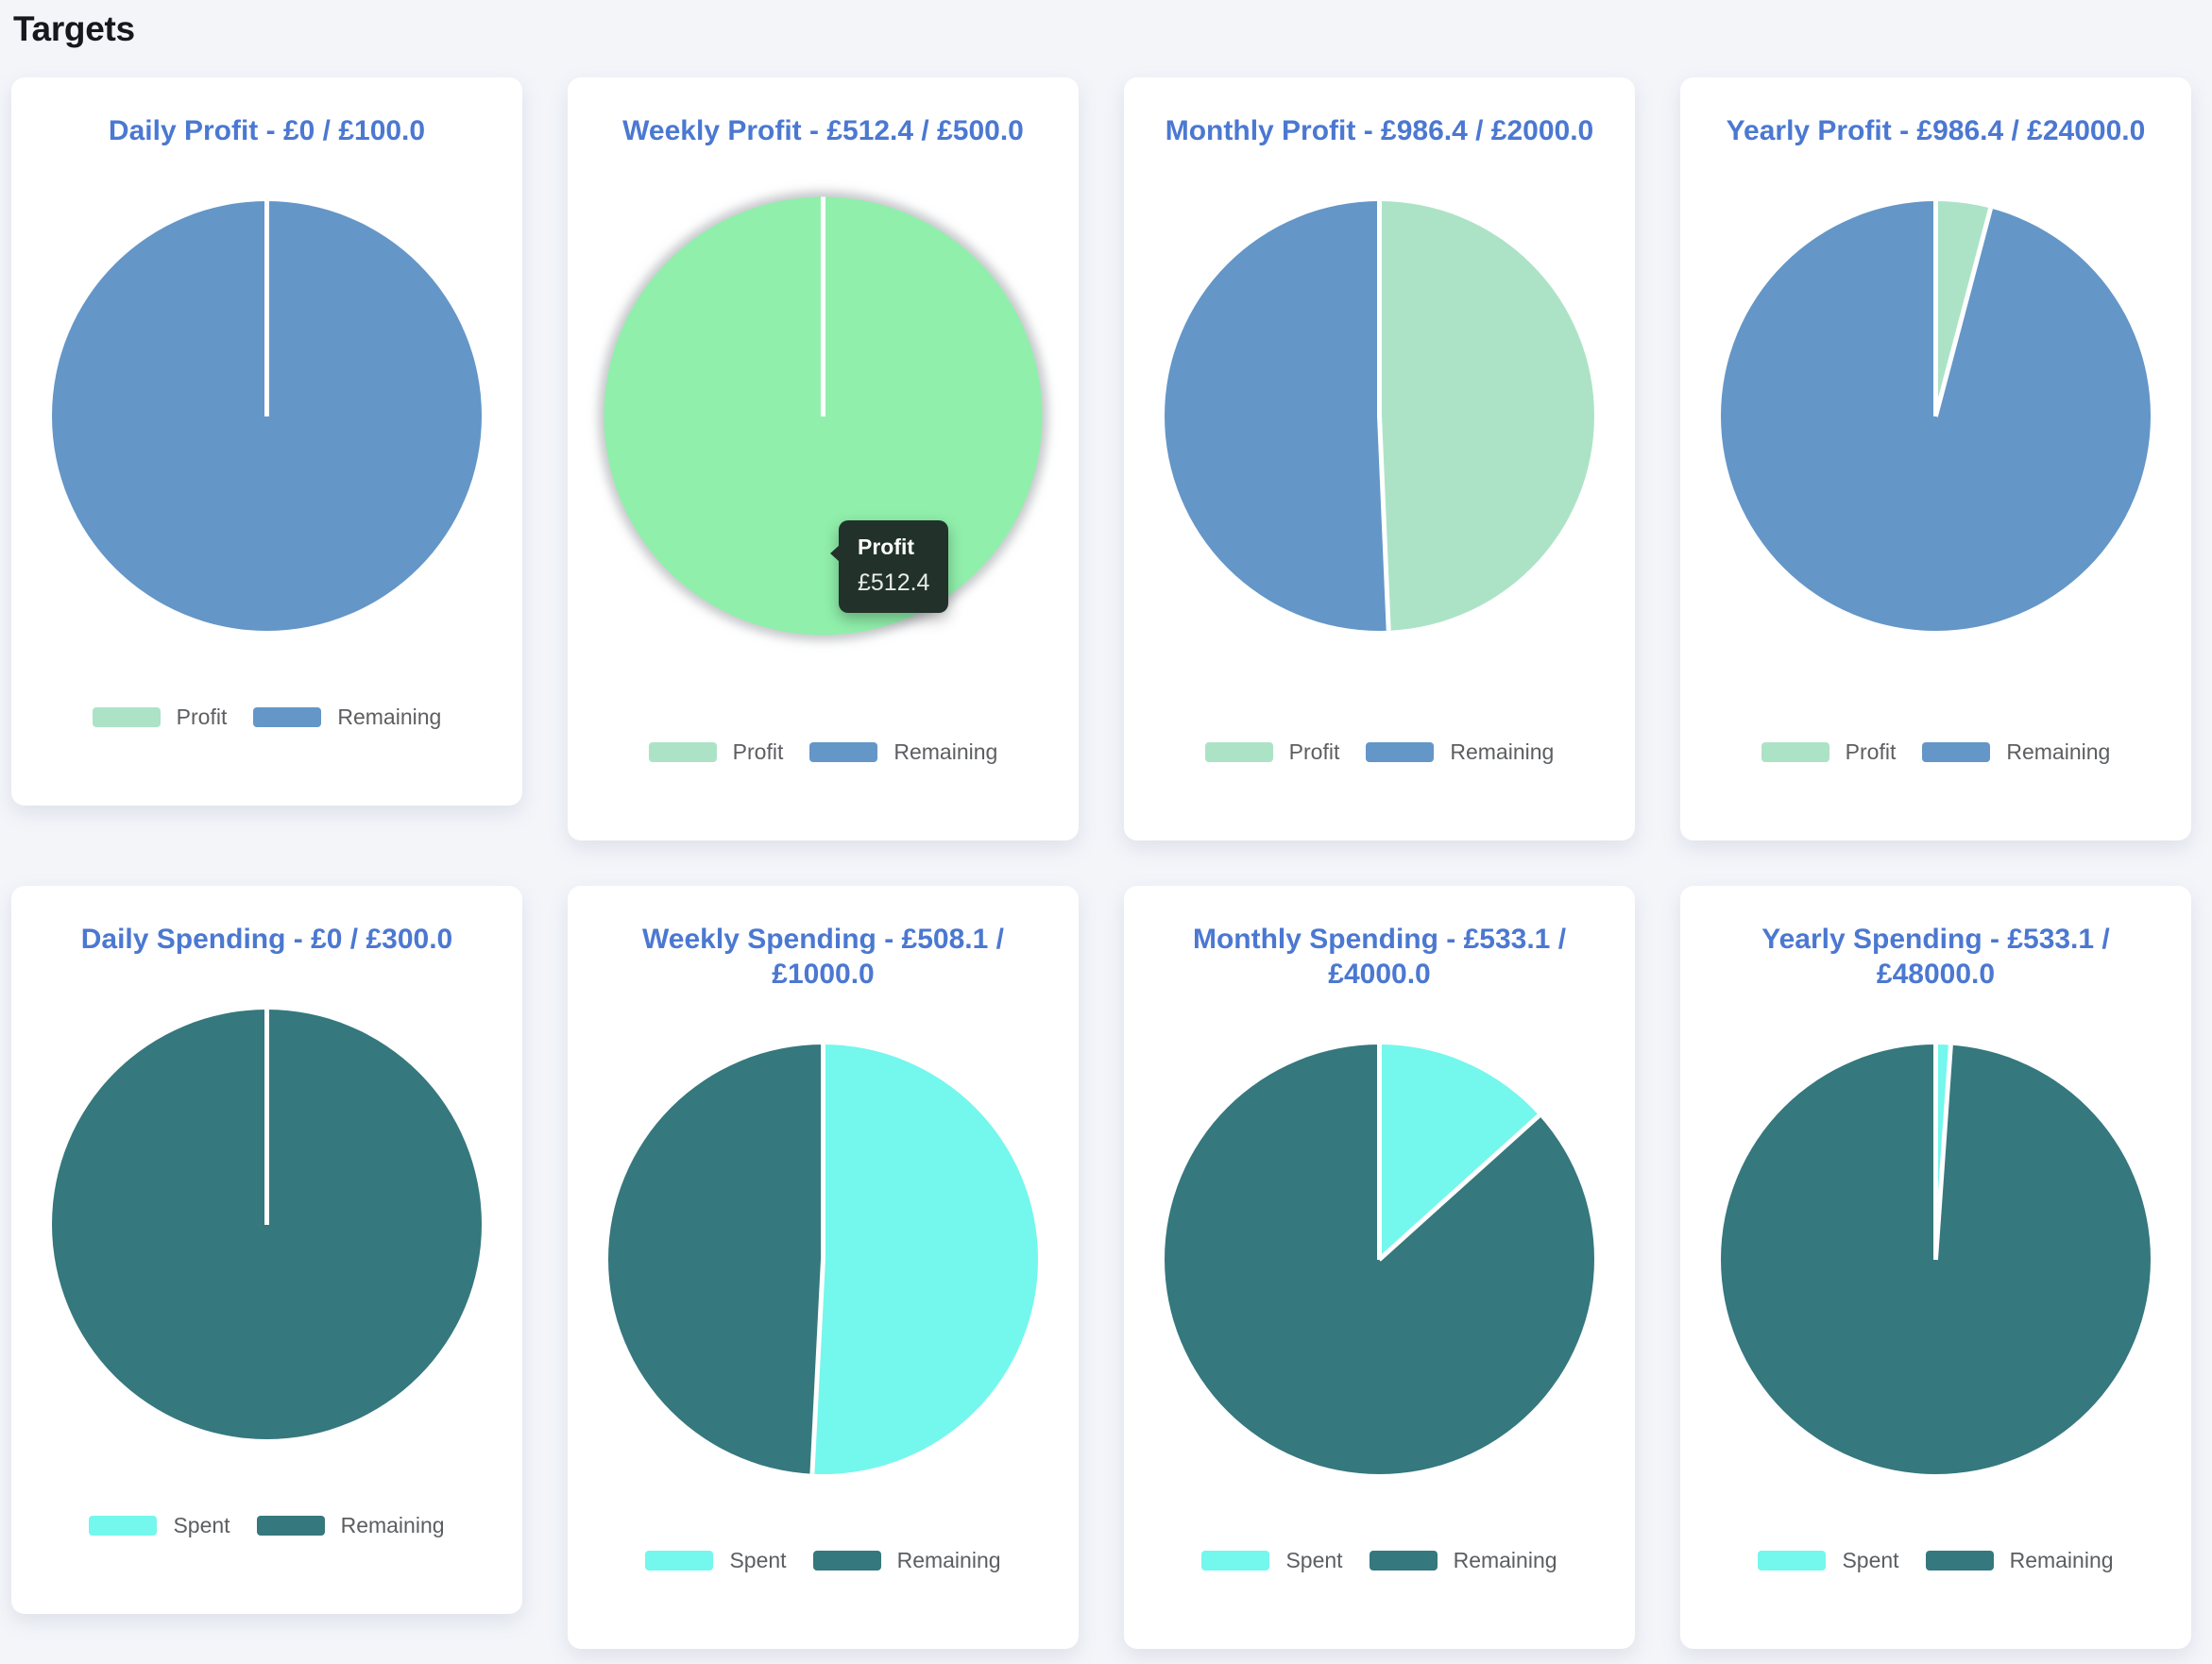 The width and height of the screenshot is (2212, 1664). Describe the element at coordinates (823, 130) in the screenshot. I see `card-title: Weekly Profit - £512.4 / £500.0` at that location.